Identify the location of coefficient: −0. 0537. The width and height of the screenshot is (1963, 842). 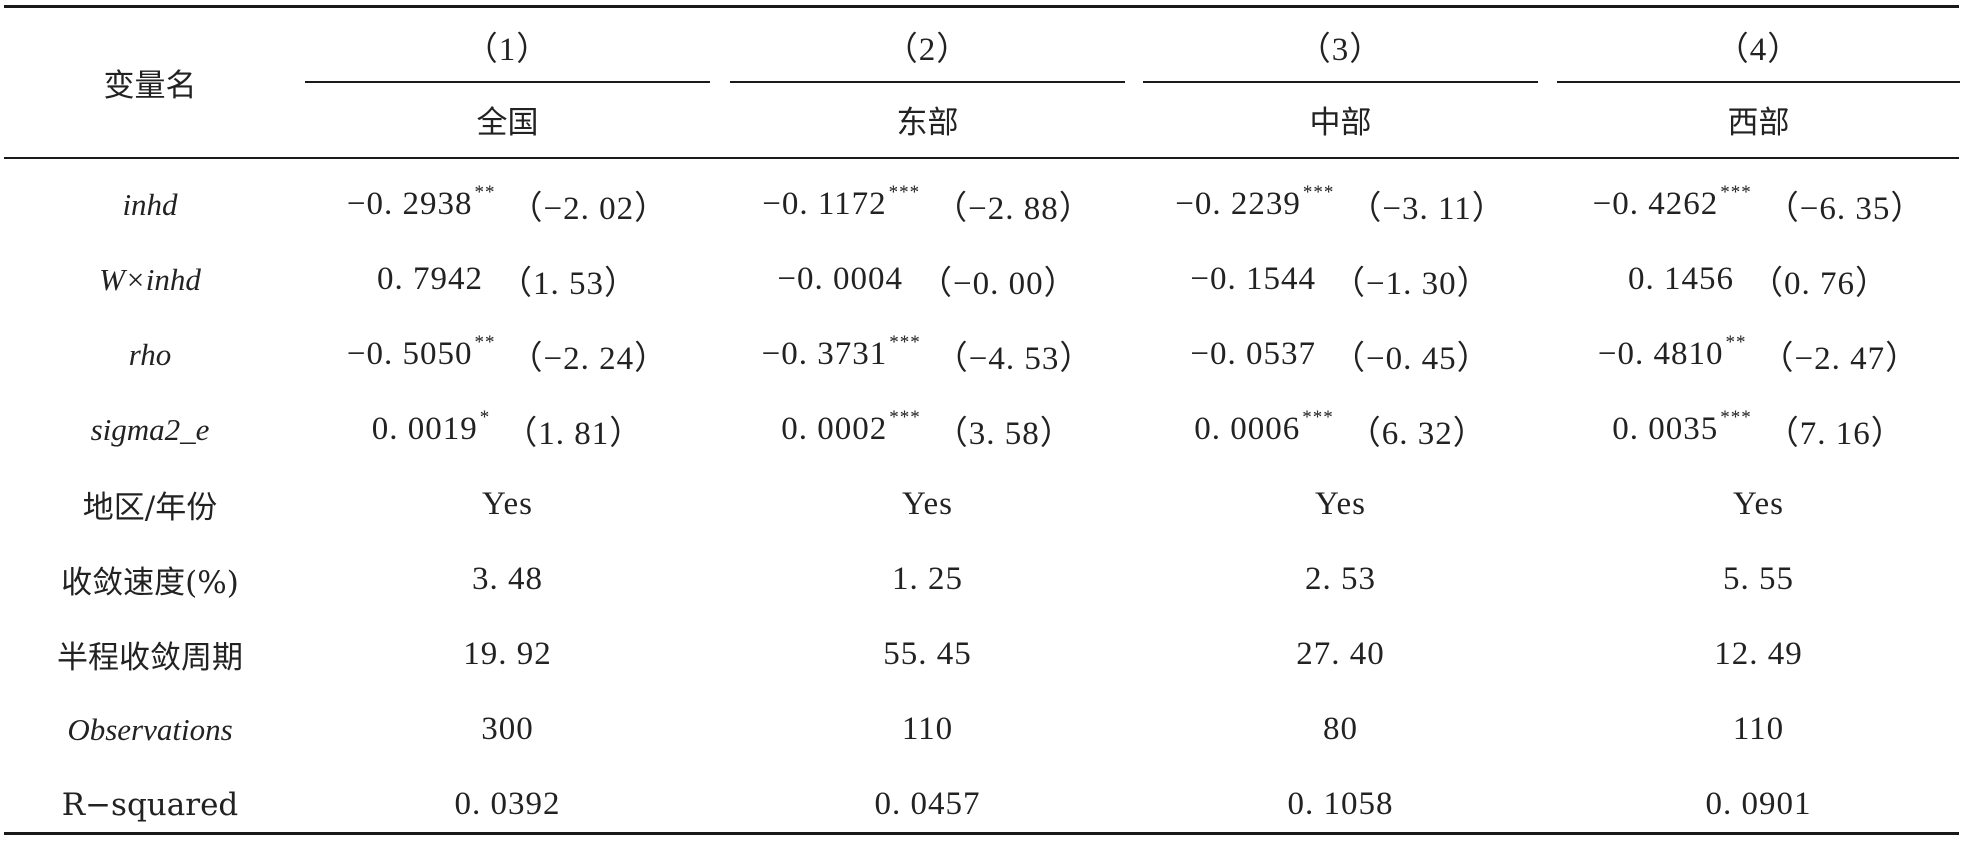
(1253, 354).